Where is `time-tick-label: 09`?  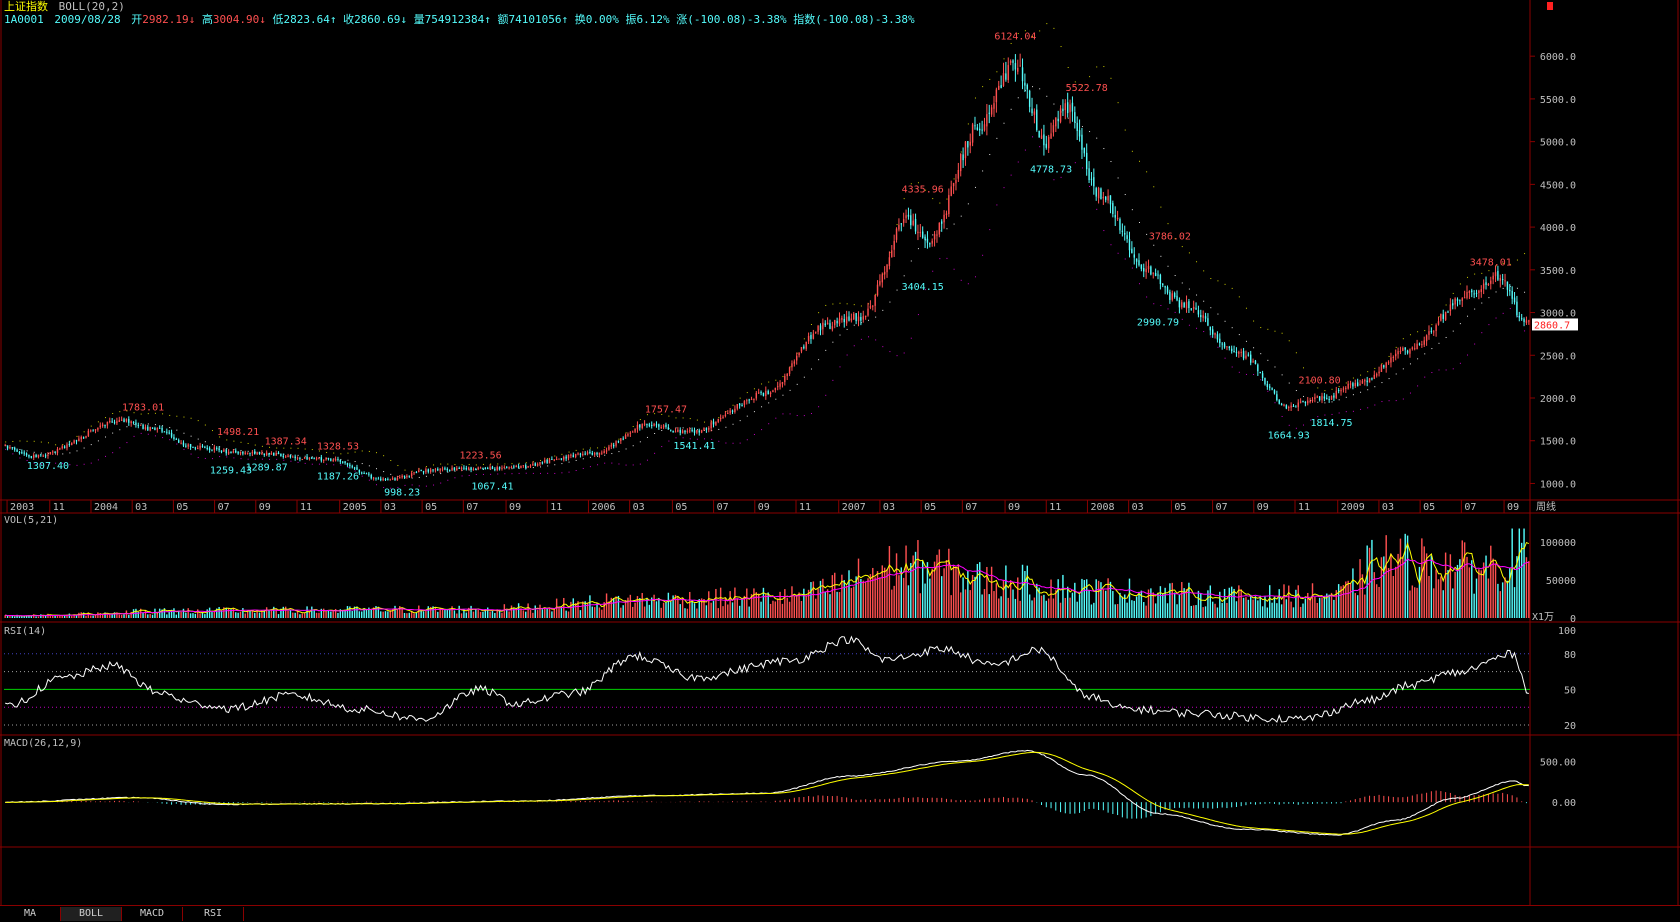
time-tick-label: 09 is located at coordinates (1513, 507).